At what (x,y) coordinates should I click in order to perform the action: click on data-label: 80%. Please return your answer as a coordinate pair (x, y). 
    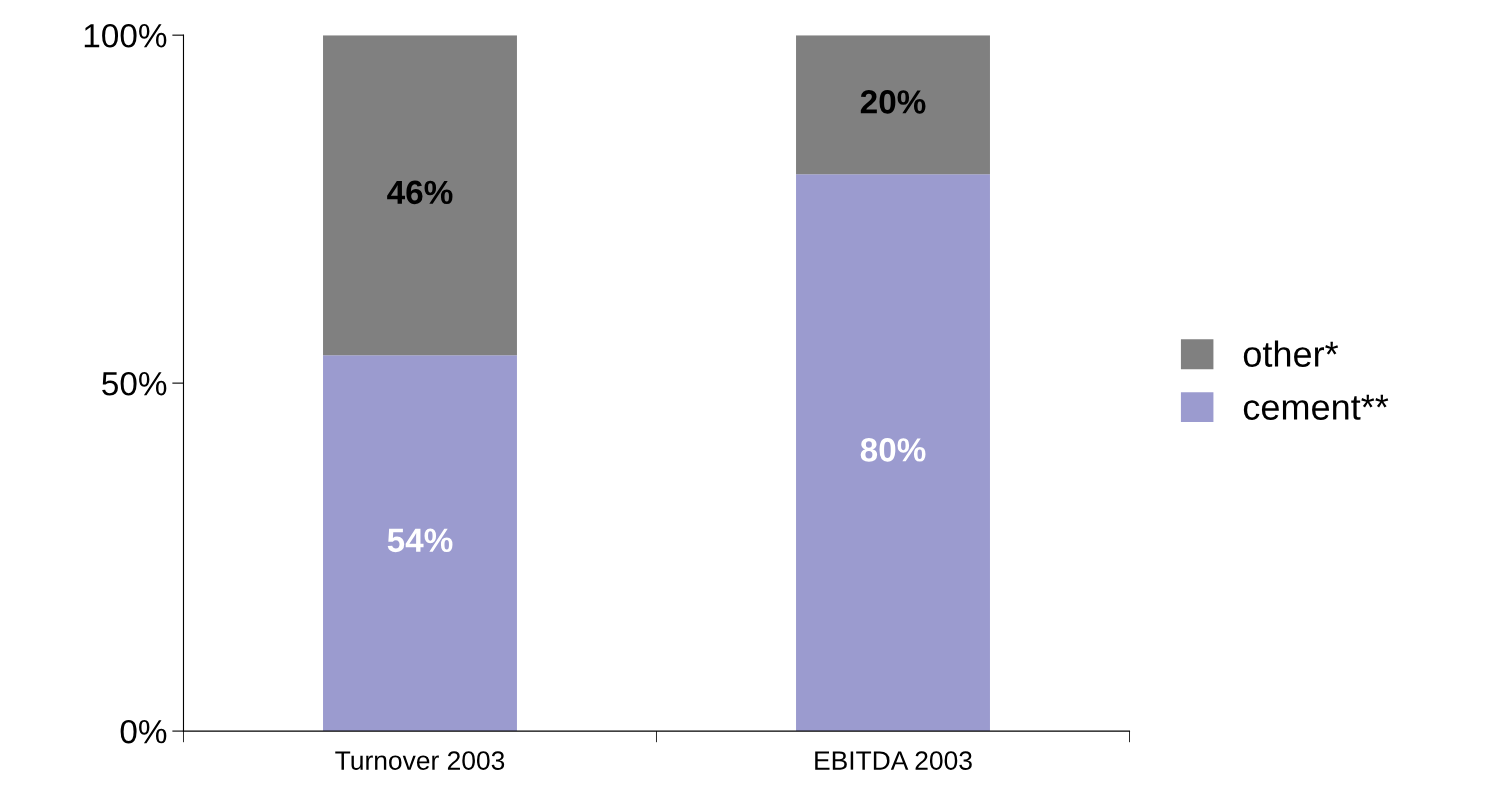
    Looking at the image, I should click on (893, 450).